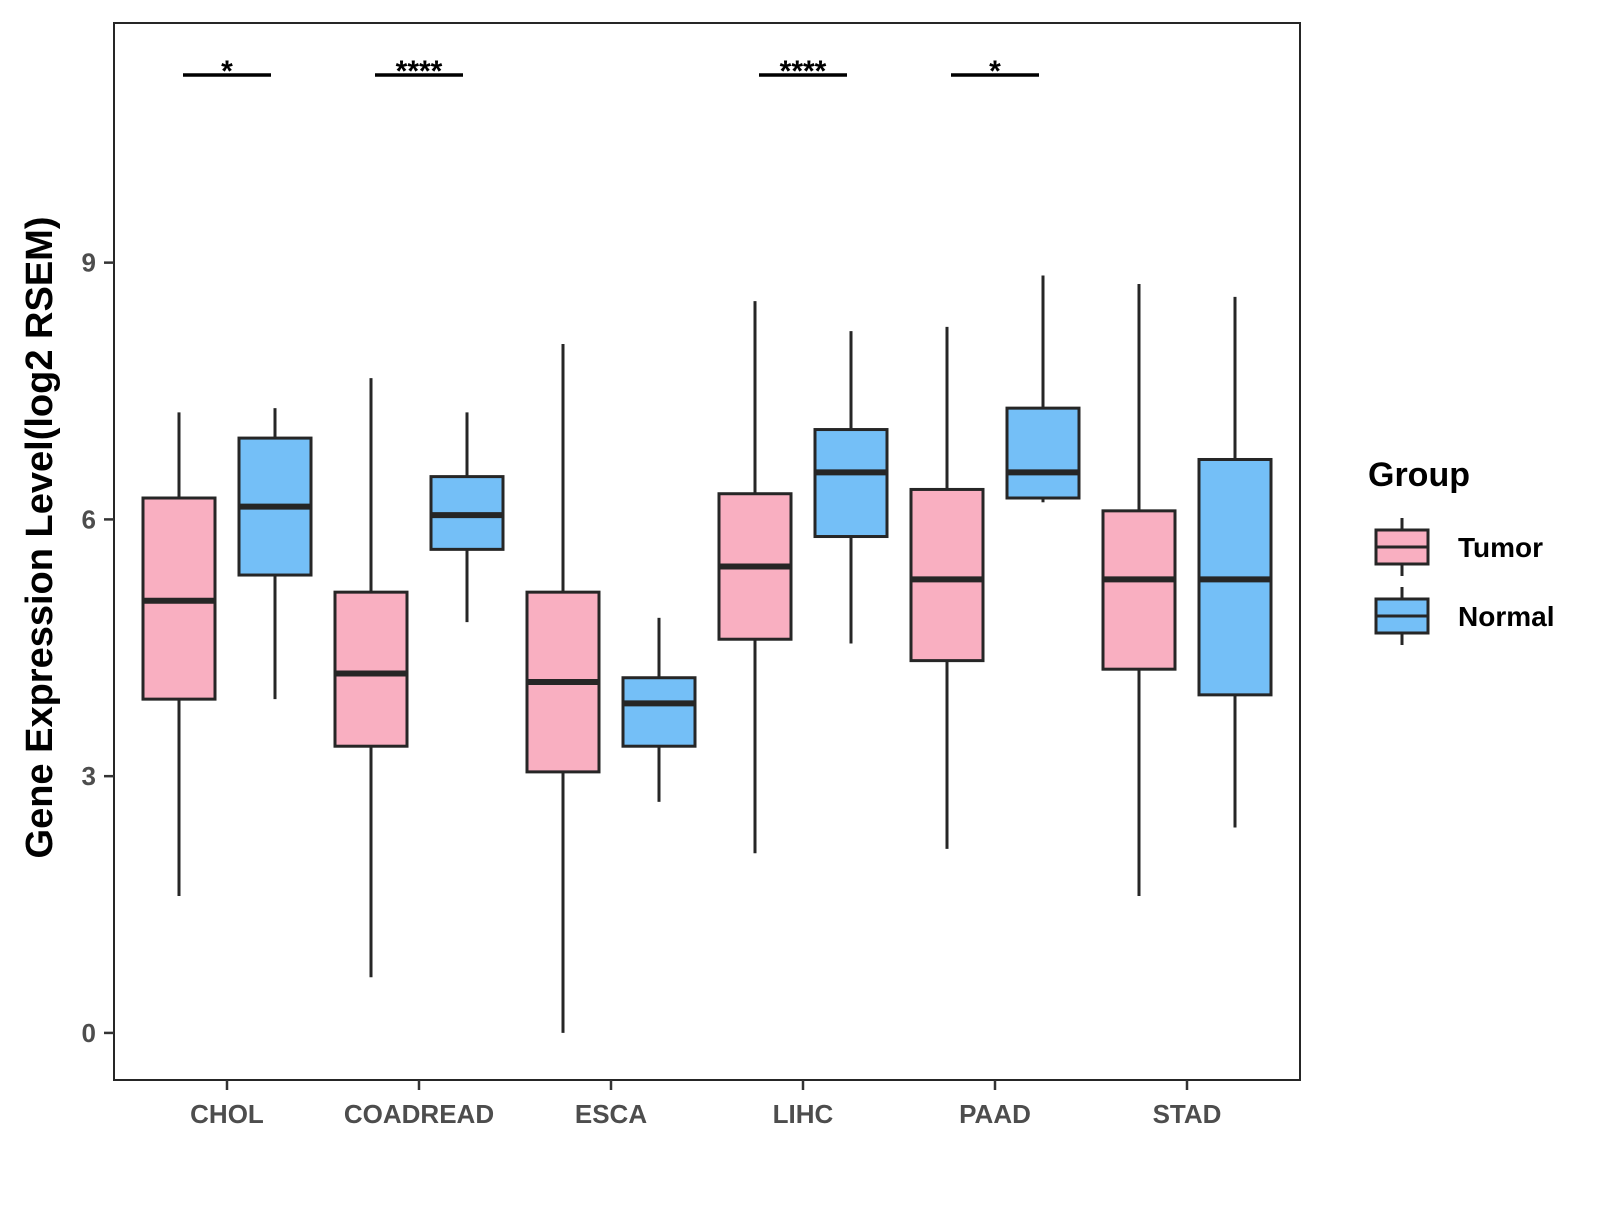 This screenshot has width=1600, height=1205. What do you see at coordinates (947, 575) in the screenshot?
I see `box-tumor-paad` at bounding box center [947, 575].